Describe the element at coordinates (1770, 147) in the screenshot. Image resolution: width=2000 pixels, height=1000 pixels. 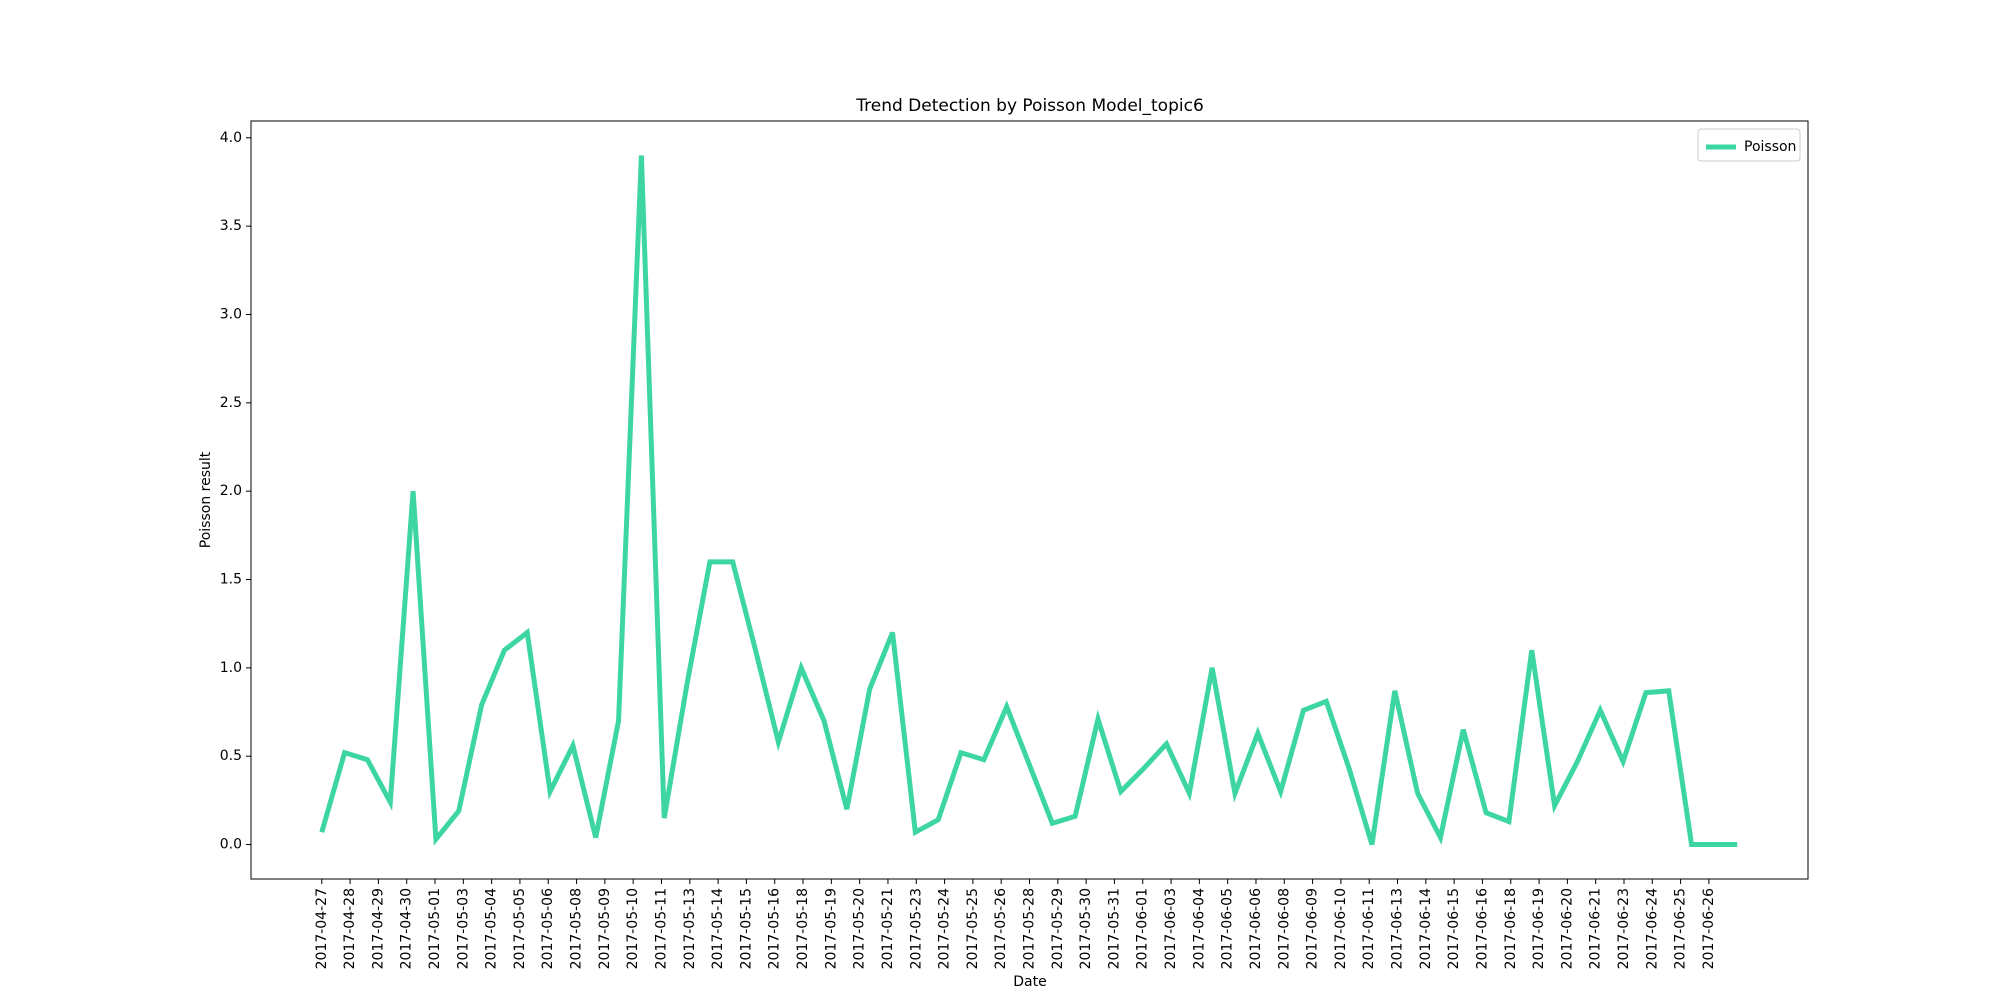
I see `legend-label: Poisson` at that location.